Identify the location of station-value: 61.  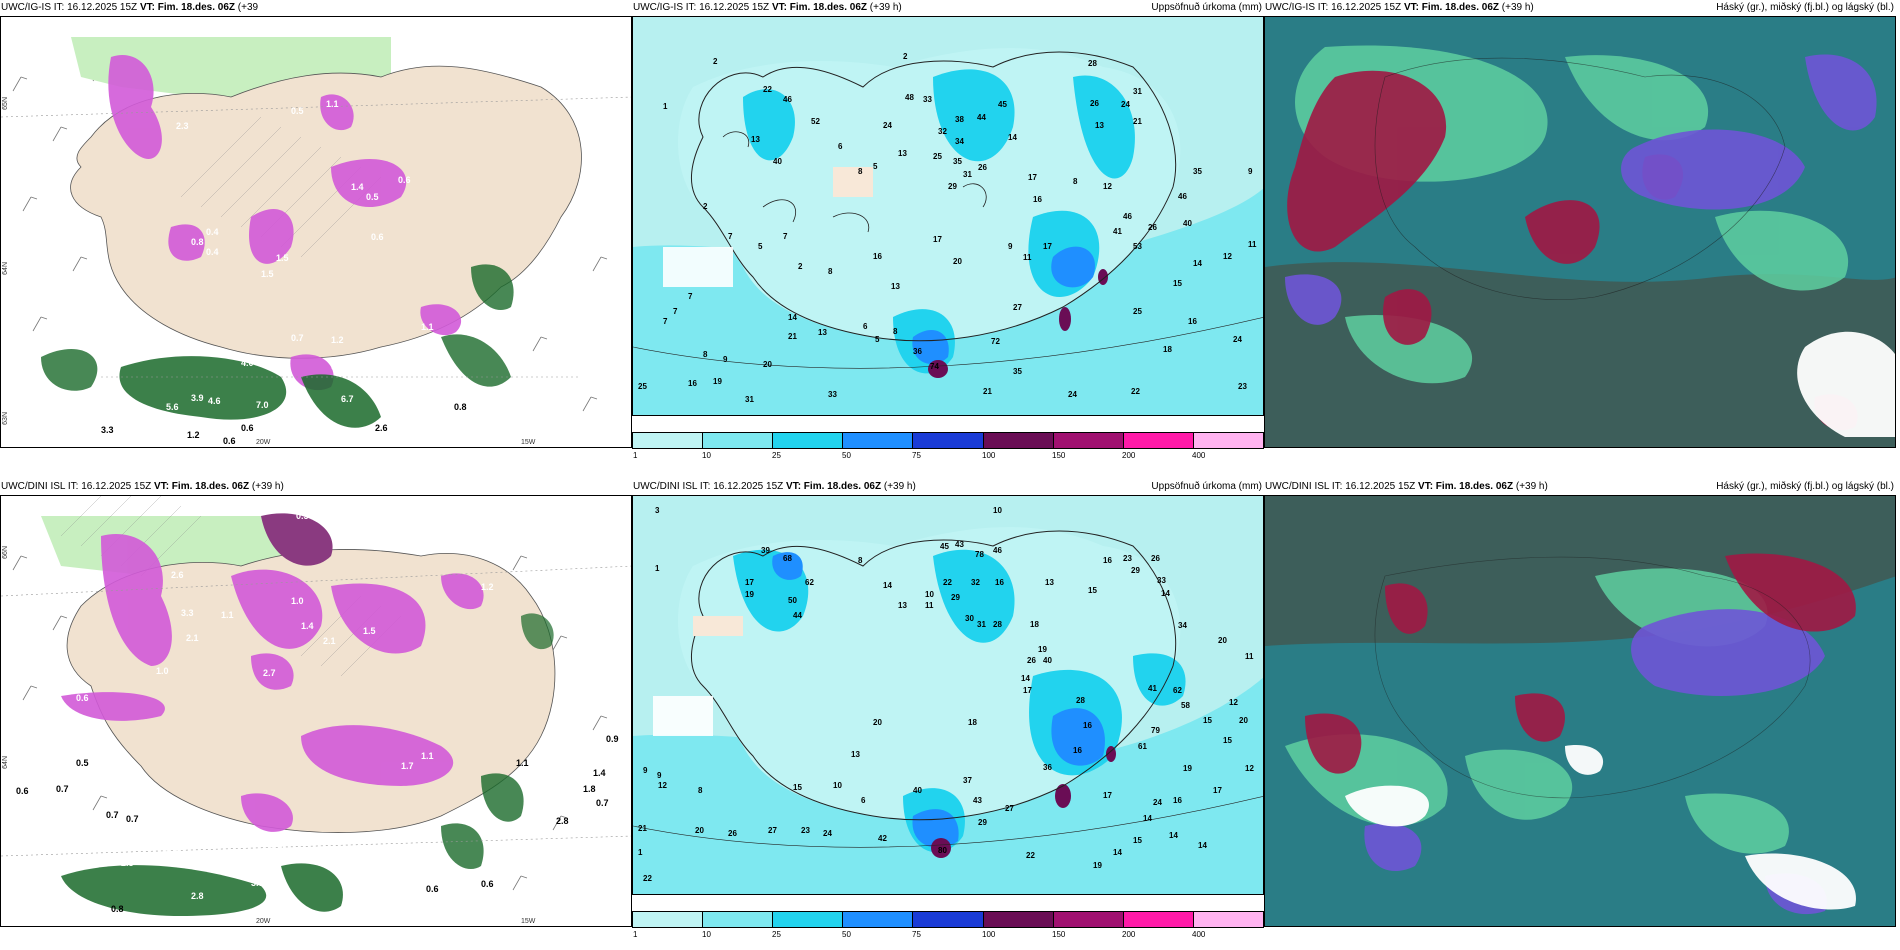
(1142, 746).